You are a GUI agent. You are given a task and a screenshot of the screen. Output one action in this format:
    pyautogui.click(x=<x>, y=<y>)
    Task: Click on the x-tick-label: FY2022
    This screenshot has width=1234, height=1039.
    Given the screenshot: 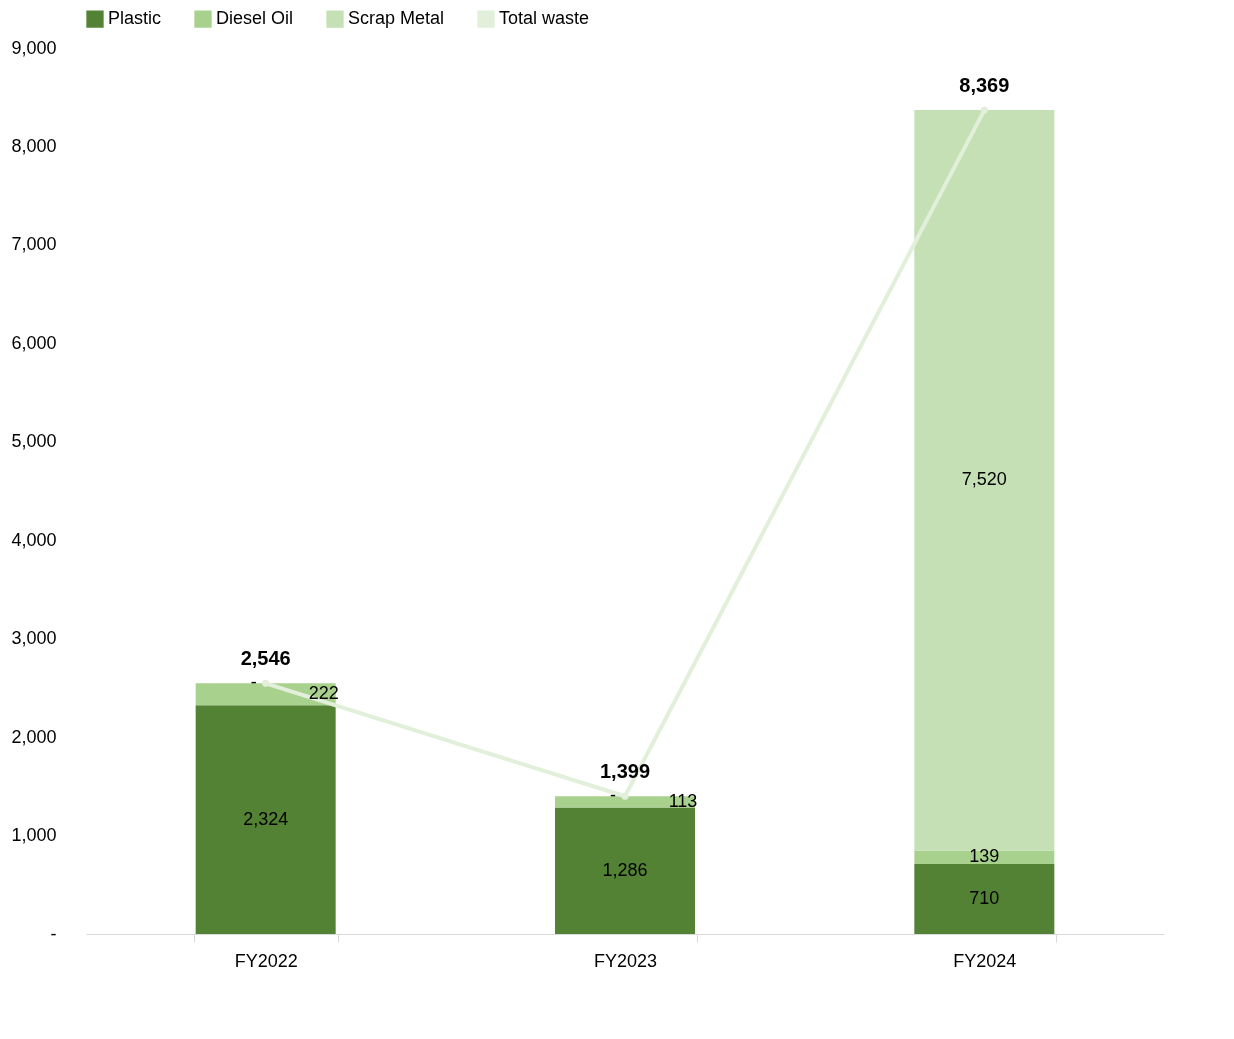 What is the action you would take?
    pyautogui.click(x=266, y=960)
    